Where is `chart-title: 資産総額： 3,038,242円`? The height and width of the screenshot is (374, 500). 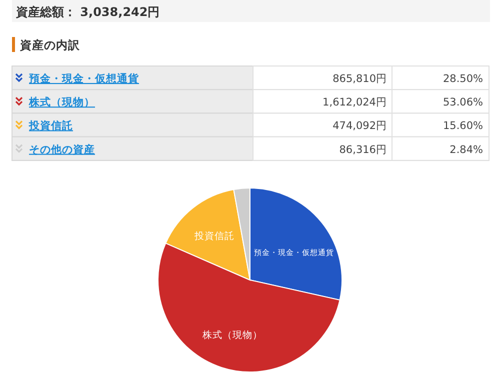
chart-title: 資産総額： 3,038,242円 is located at coordinates (87, 12).